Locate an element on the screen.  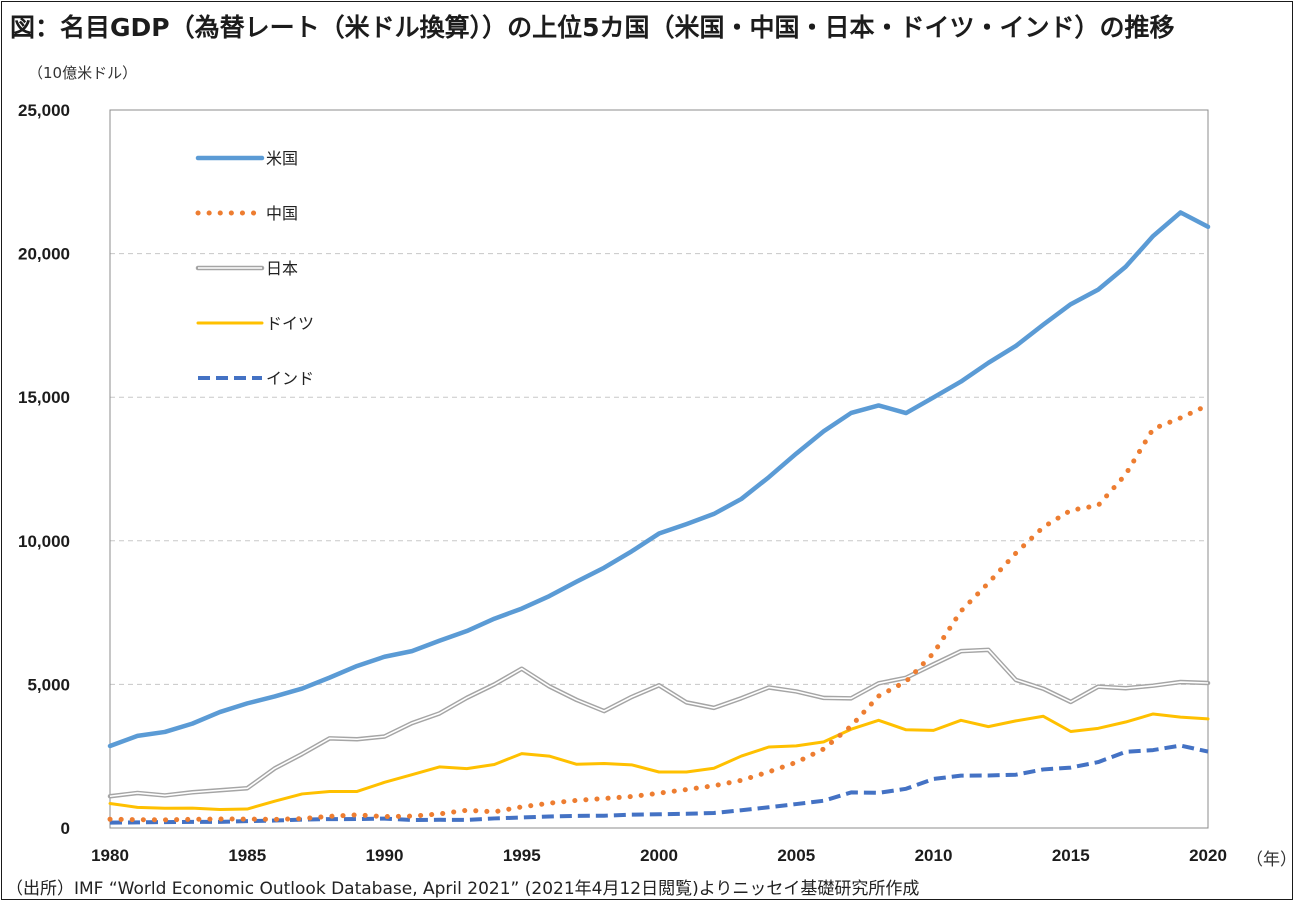
series-3-line is located at coordinates (659, 762).